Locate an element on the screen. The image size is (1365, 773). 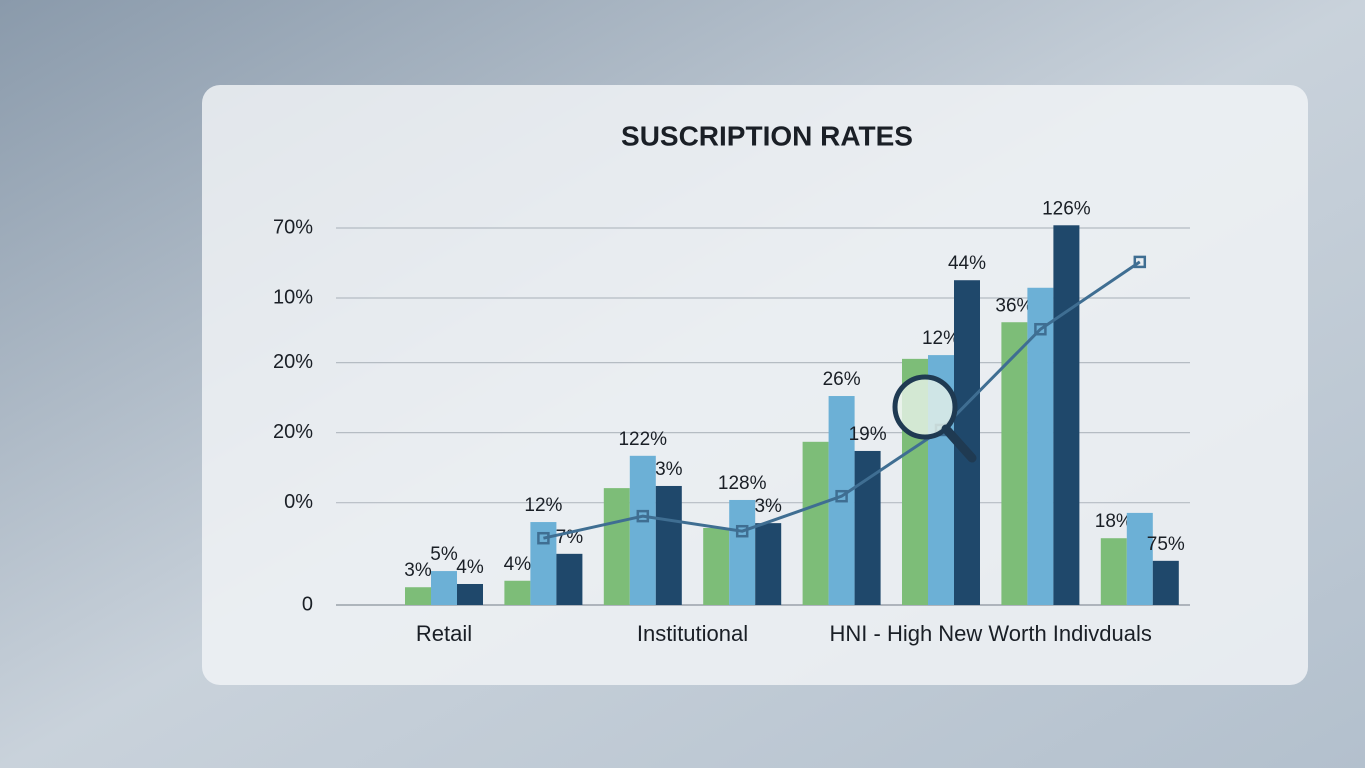
category-label: Institutional is located at coordinates (692, 633).